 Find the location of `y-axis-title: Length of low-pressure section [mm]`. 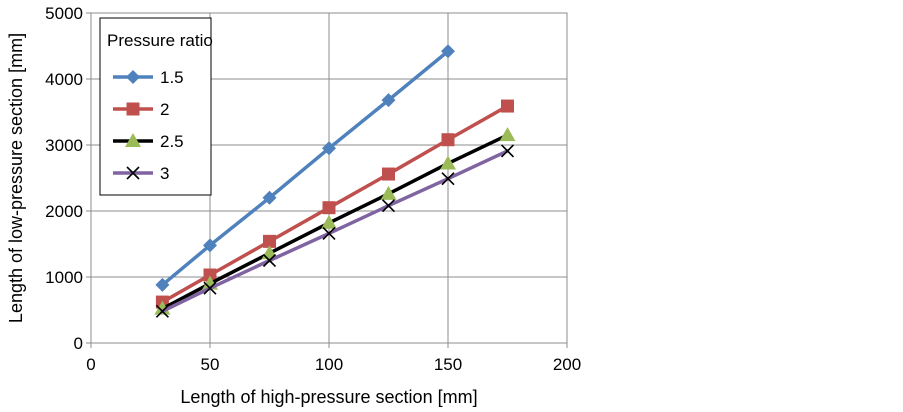

y-axis-title: Length of low-pressure section [mm] is located at coordinates (16, 178).